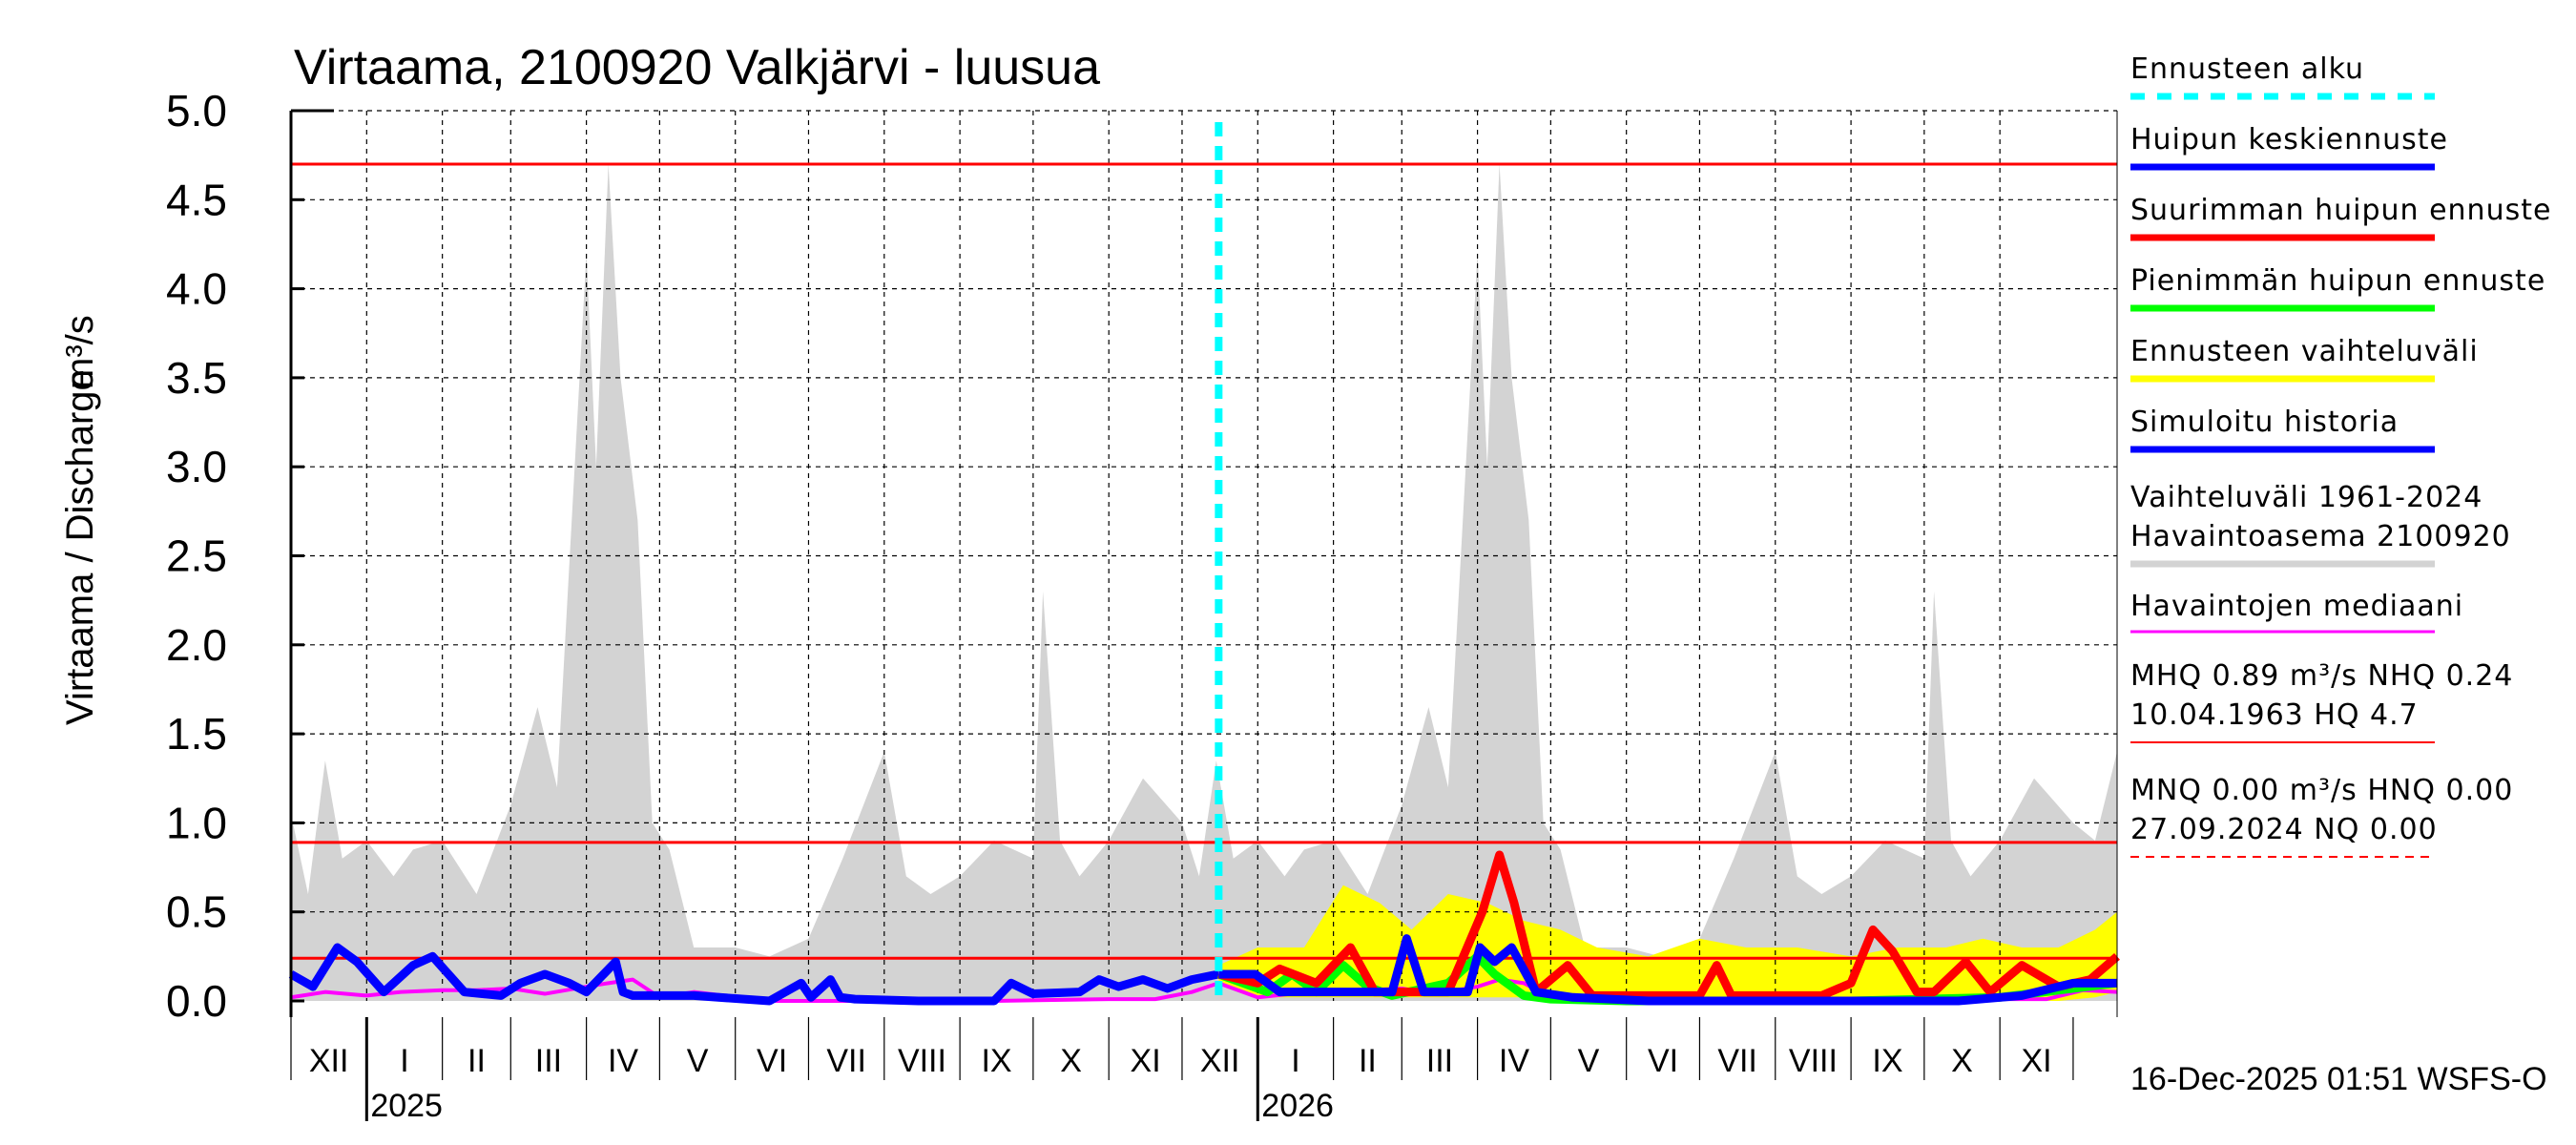  What do you see at coordinates (196, 823) in the screenshot?
I see `y-tick-label: 1.0` at bounding box center [196, 823].